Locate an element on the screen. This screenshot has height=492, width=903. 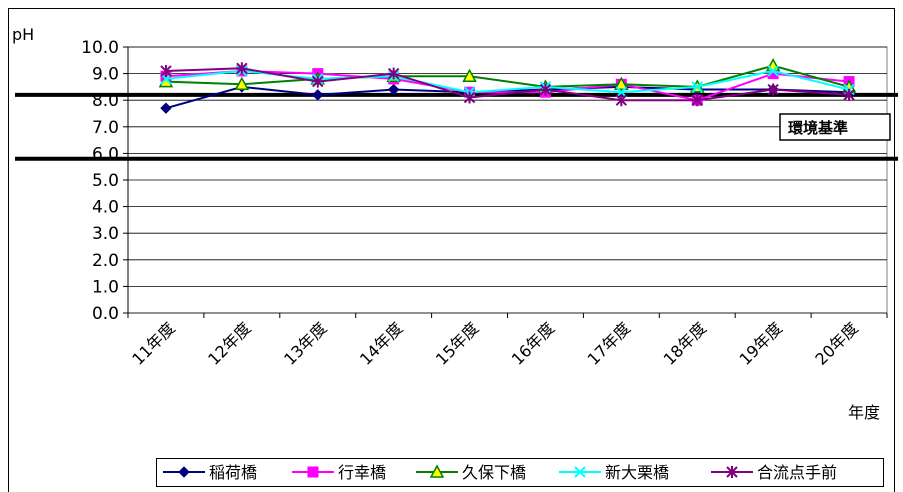
y-tick-labels: 0.0 1.0 2.0 3.0 4.0 5.0 6.0 7.0 8.0 9.0 10.0 is located at coordinates (100, 181).